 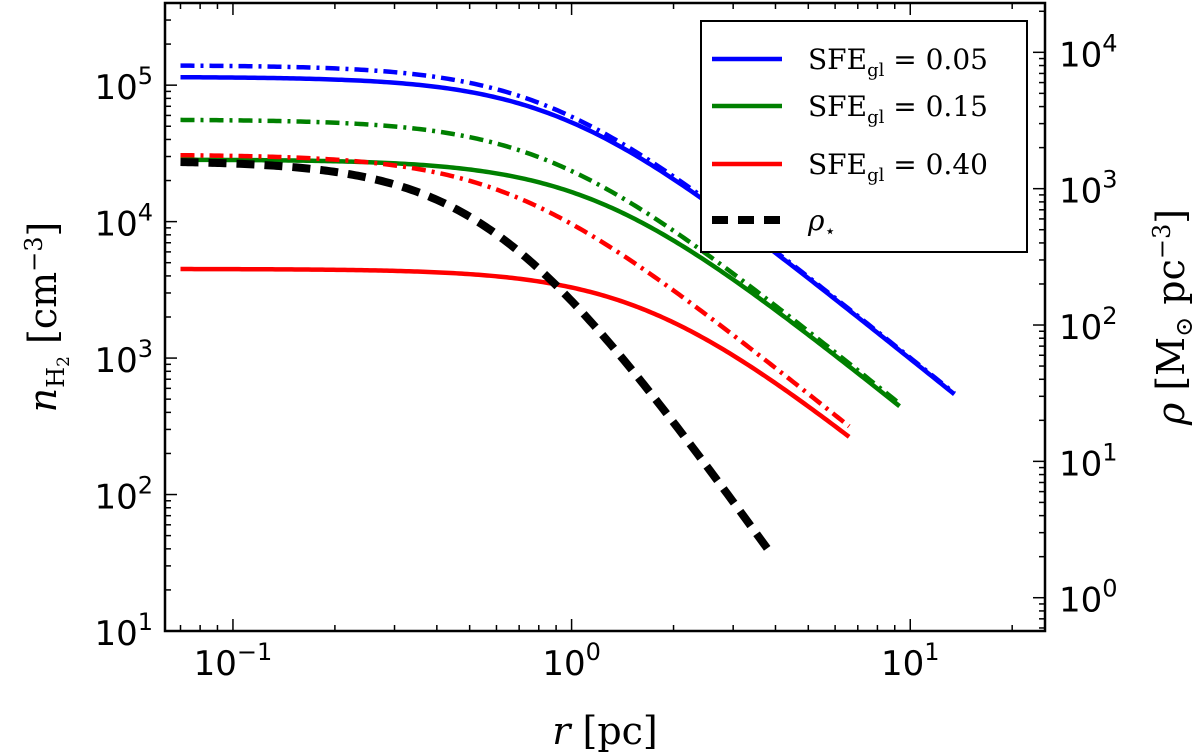 I want to click on y2-tick-label: 10⁴, so click(x=1088, y=52).